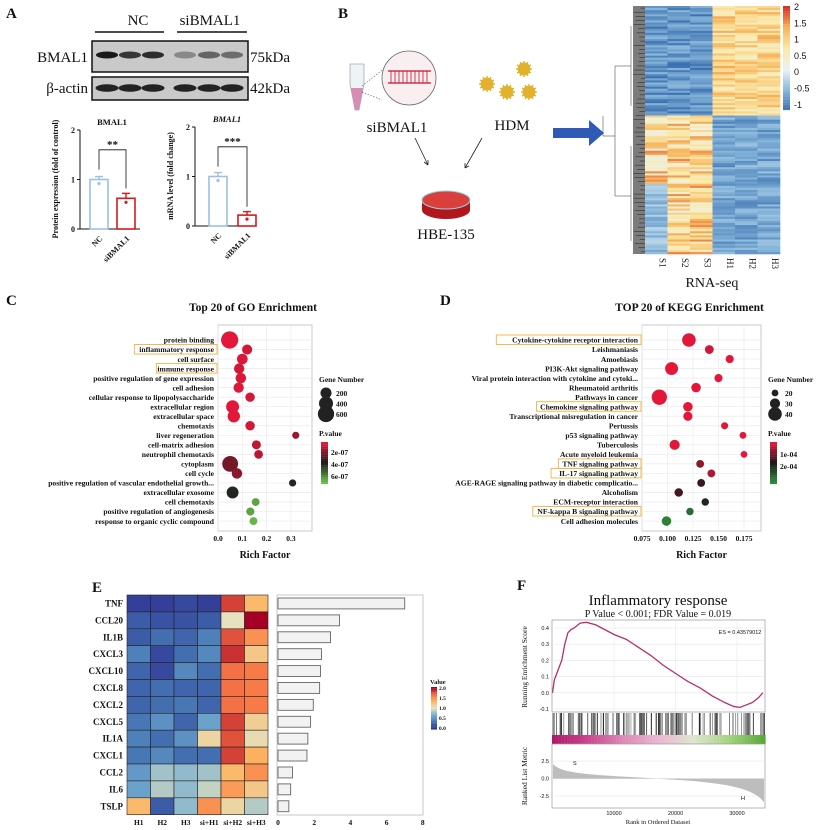 The image size is (819, 830). What do you see at coordinates (170, 176) in the screenshot?
I see `y-axis-label: mRNA level (fold change)` at bounding box center [170, 176].